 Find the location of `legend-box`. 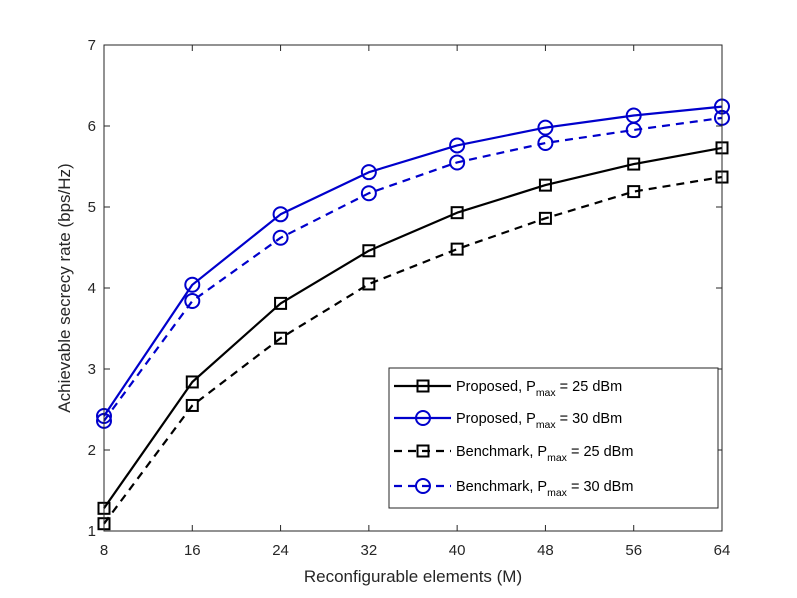

legend-box is located at coordinates (553, 438).